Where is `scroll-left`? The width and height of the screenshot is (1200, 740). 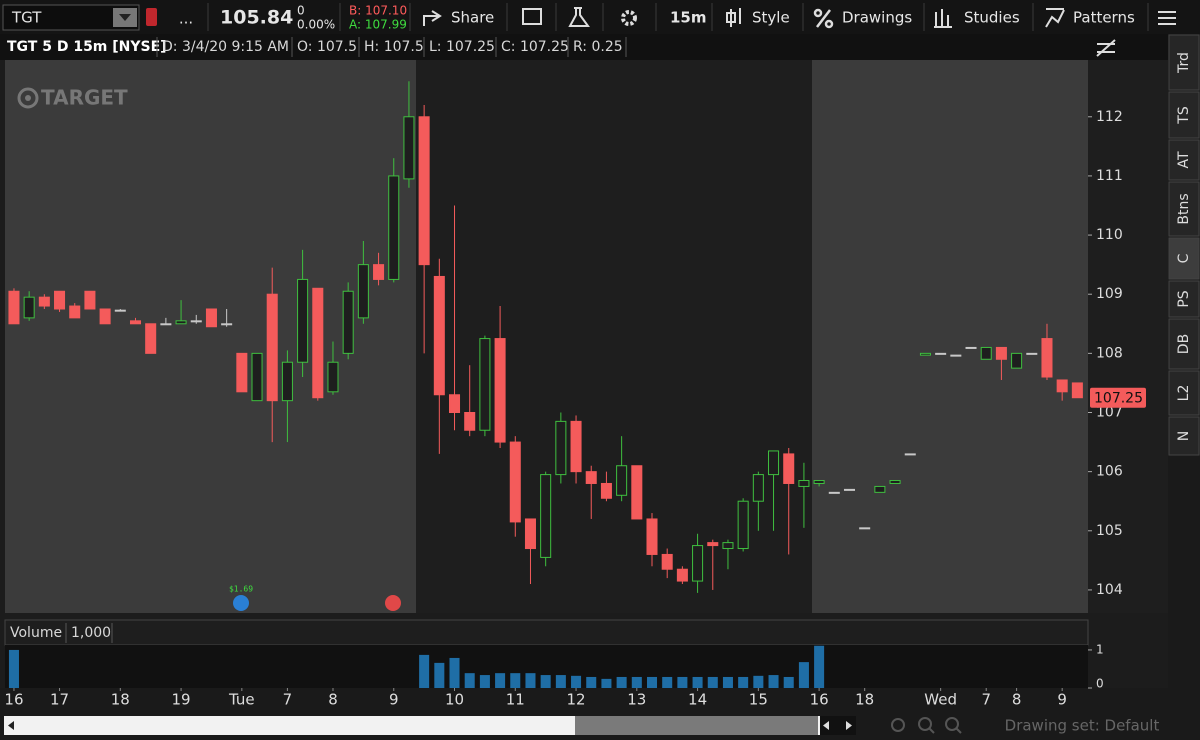
scroll-left is located at coordinates (11, 725).